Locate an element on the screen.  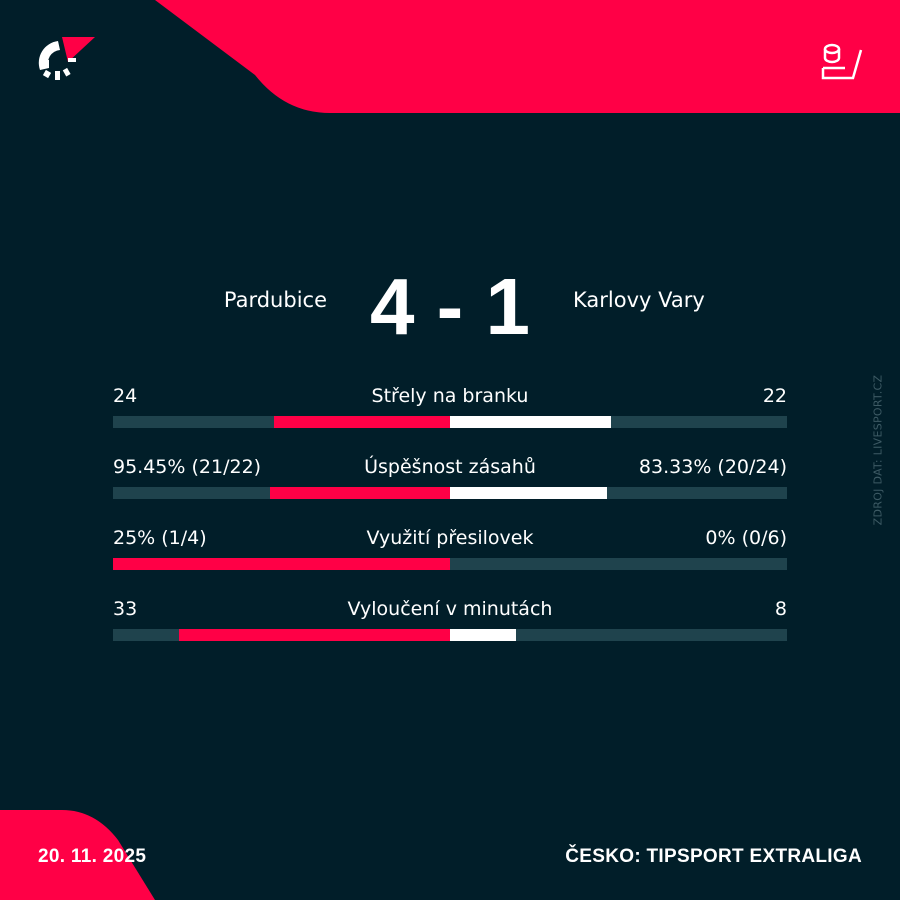
hockey-stick-puck-icon is located at coordinates (842, 61).